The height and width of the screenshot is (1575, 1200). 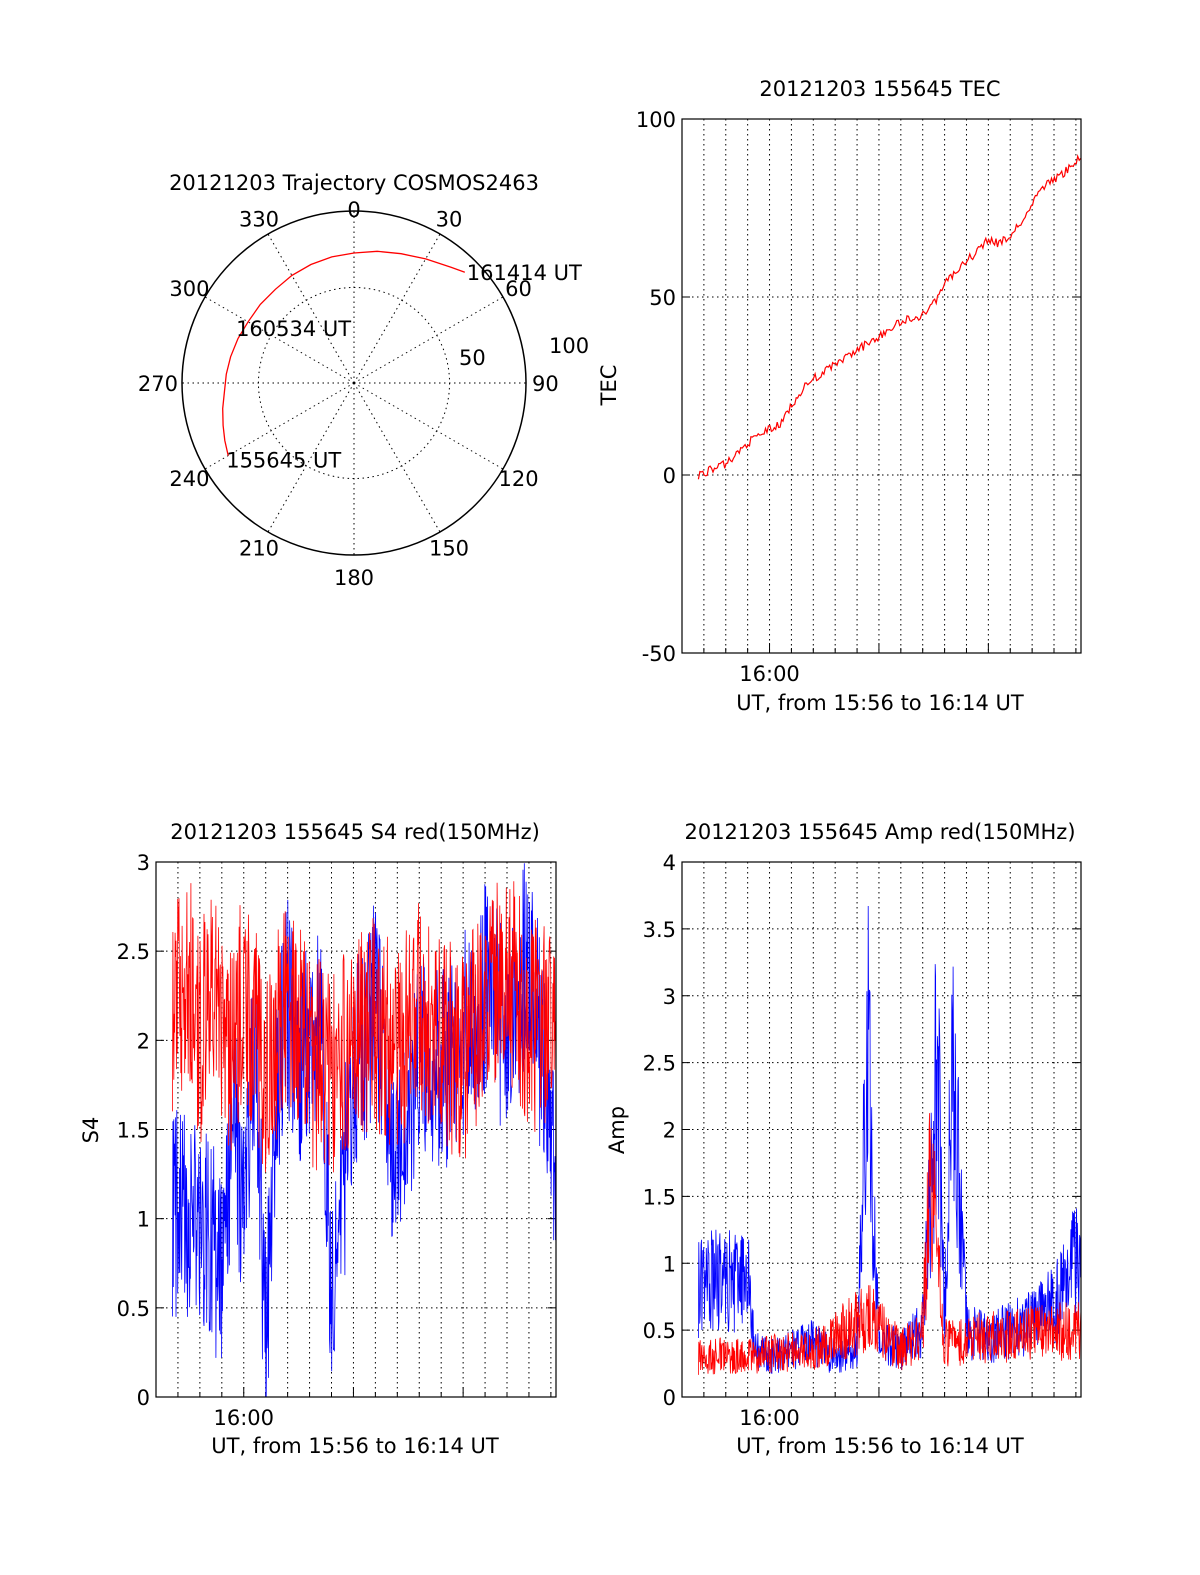 I want to click on tec-y-axis-label: TEC, so click(x=609, y=386).